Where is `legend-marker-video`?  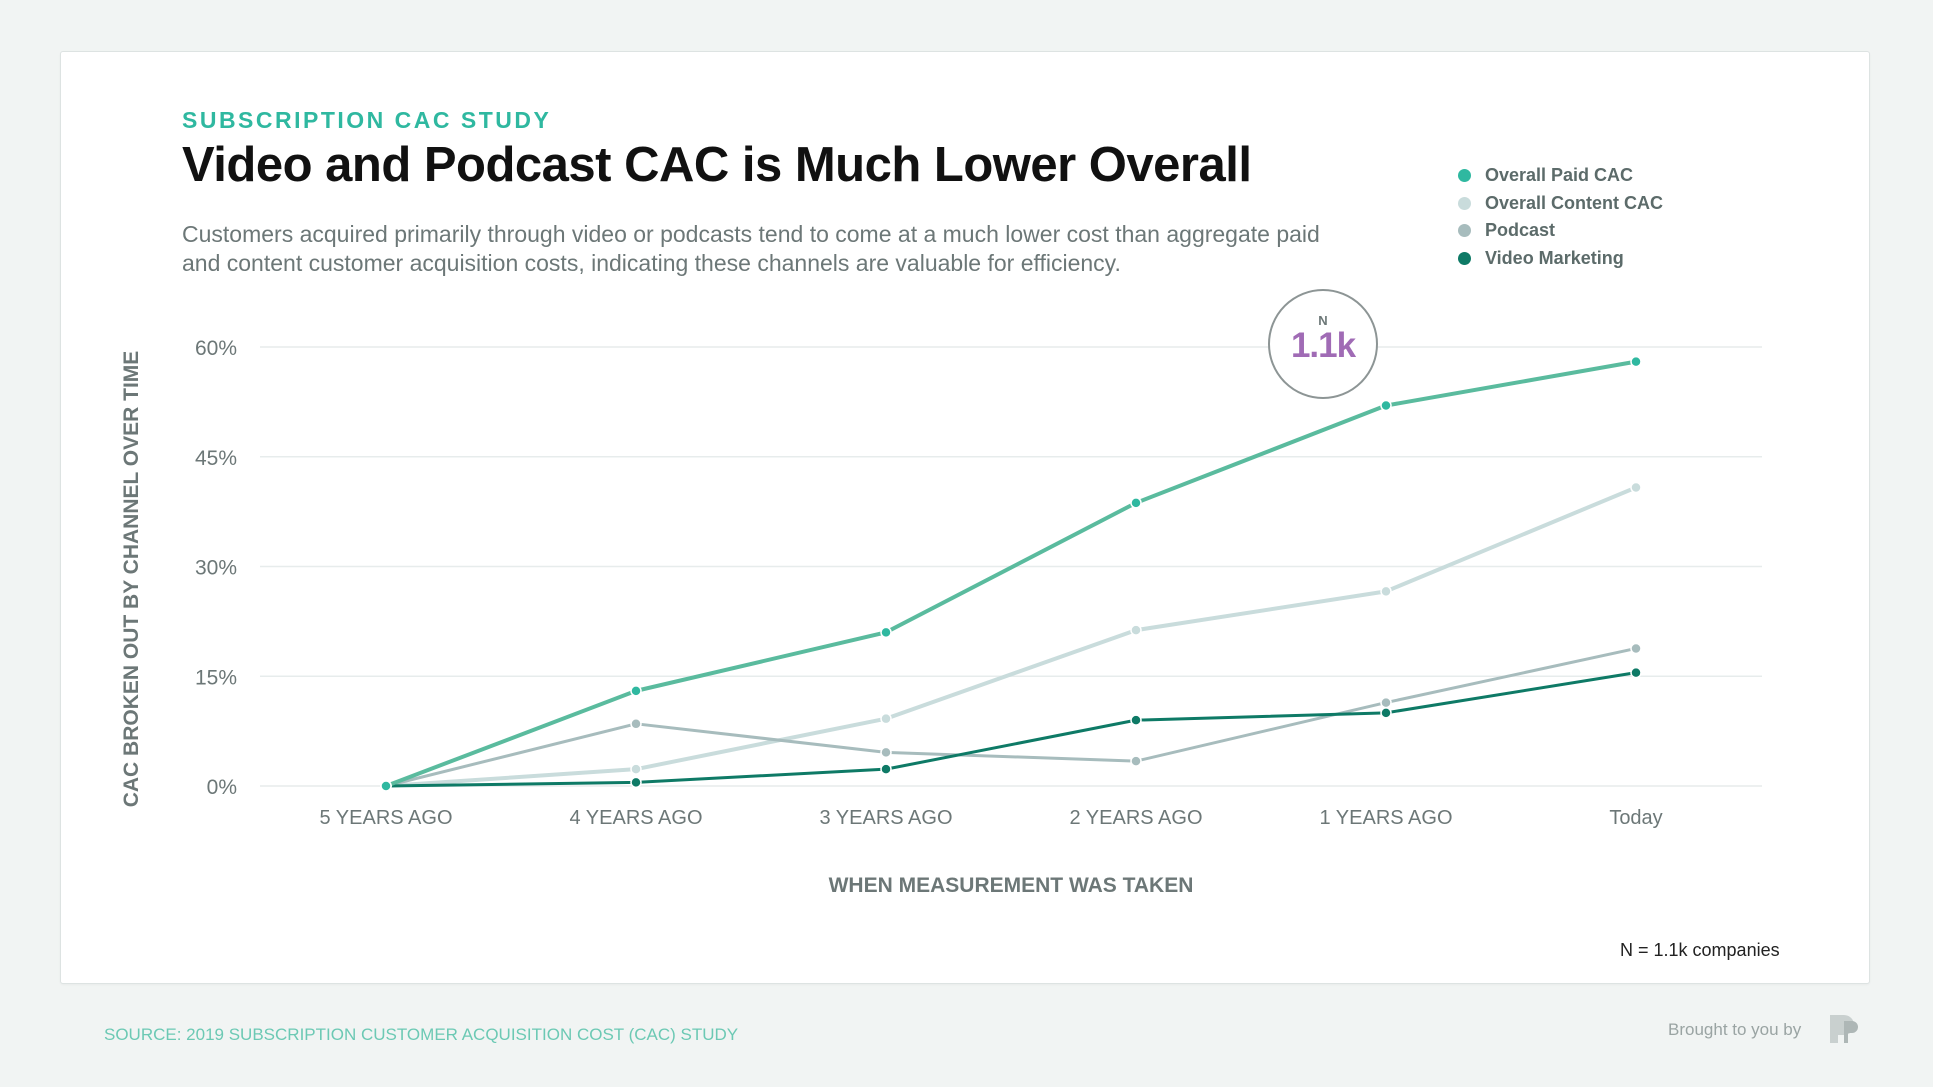 legend-marker-video is located at coordinates (1464, 258).